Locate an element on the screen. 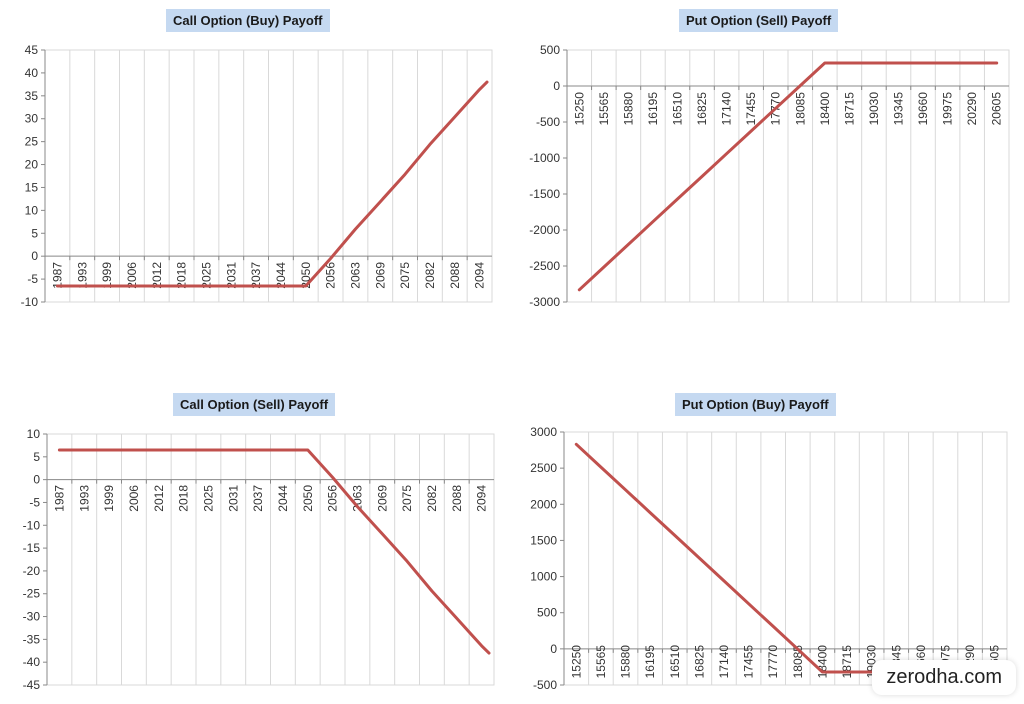  y-tick-label: -45 is located at coordinates (32, 685).